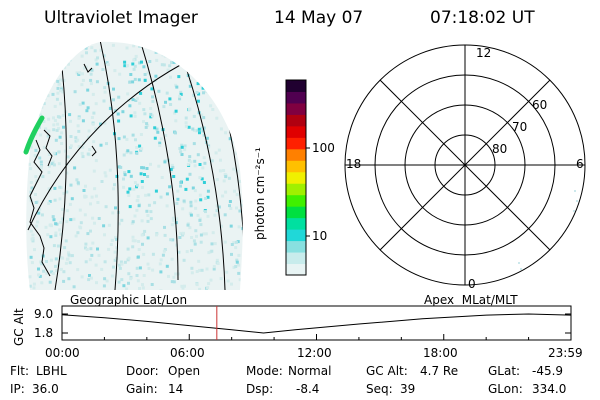 This screenshot has width=600, height=400. What do you see at coordinates (580, 164) in the screenshot?
I see `mlt-label-6: 6` at bounding box center [580, 164].